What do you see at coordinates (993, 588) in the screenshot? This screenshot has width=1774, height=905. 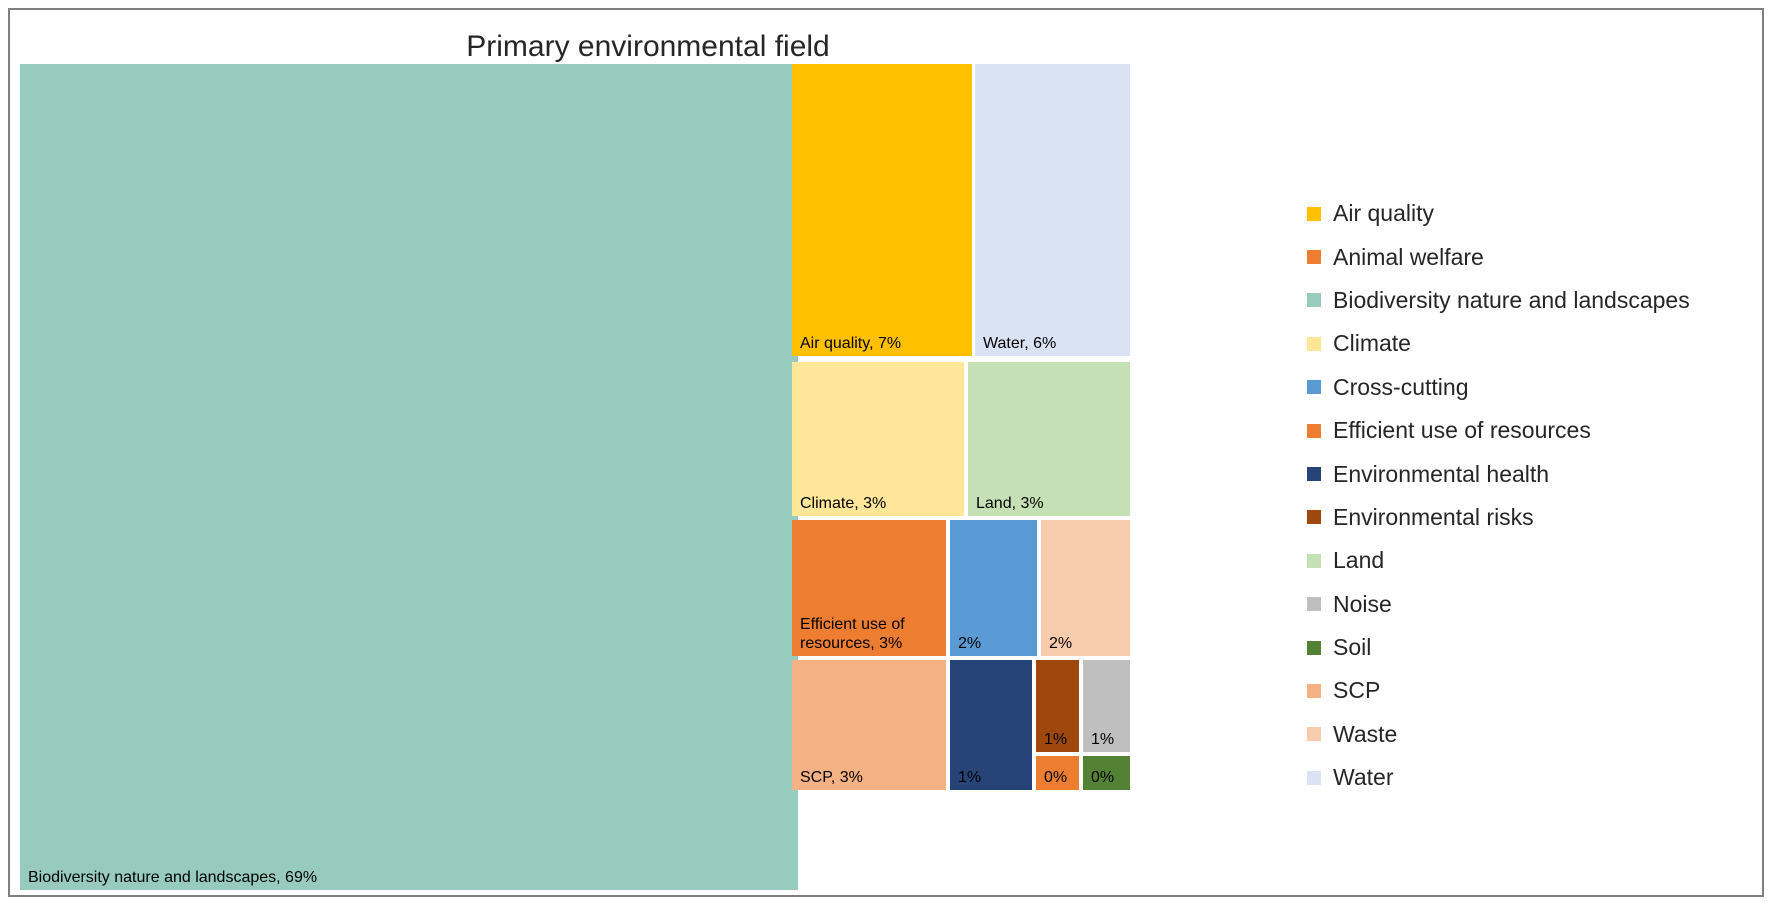 I see `tile-cross-cutting` at bounding box center [993, 588].